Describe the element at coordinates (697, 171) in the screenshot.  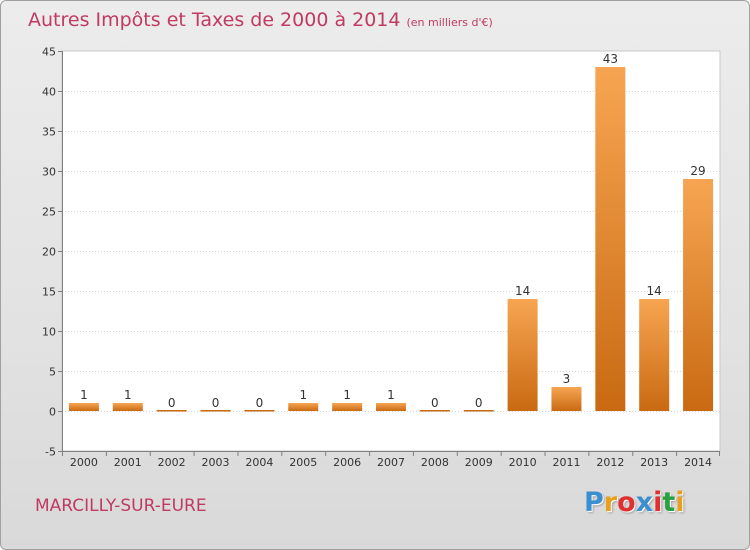
I see `value-label: 29` at that location.